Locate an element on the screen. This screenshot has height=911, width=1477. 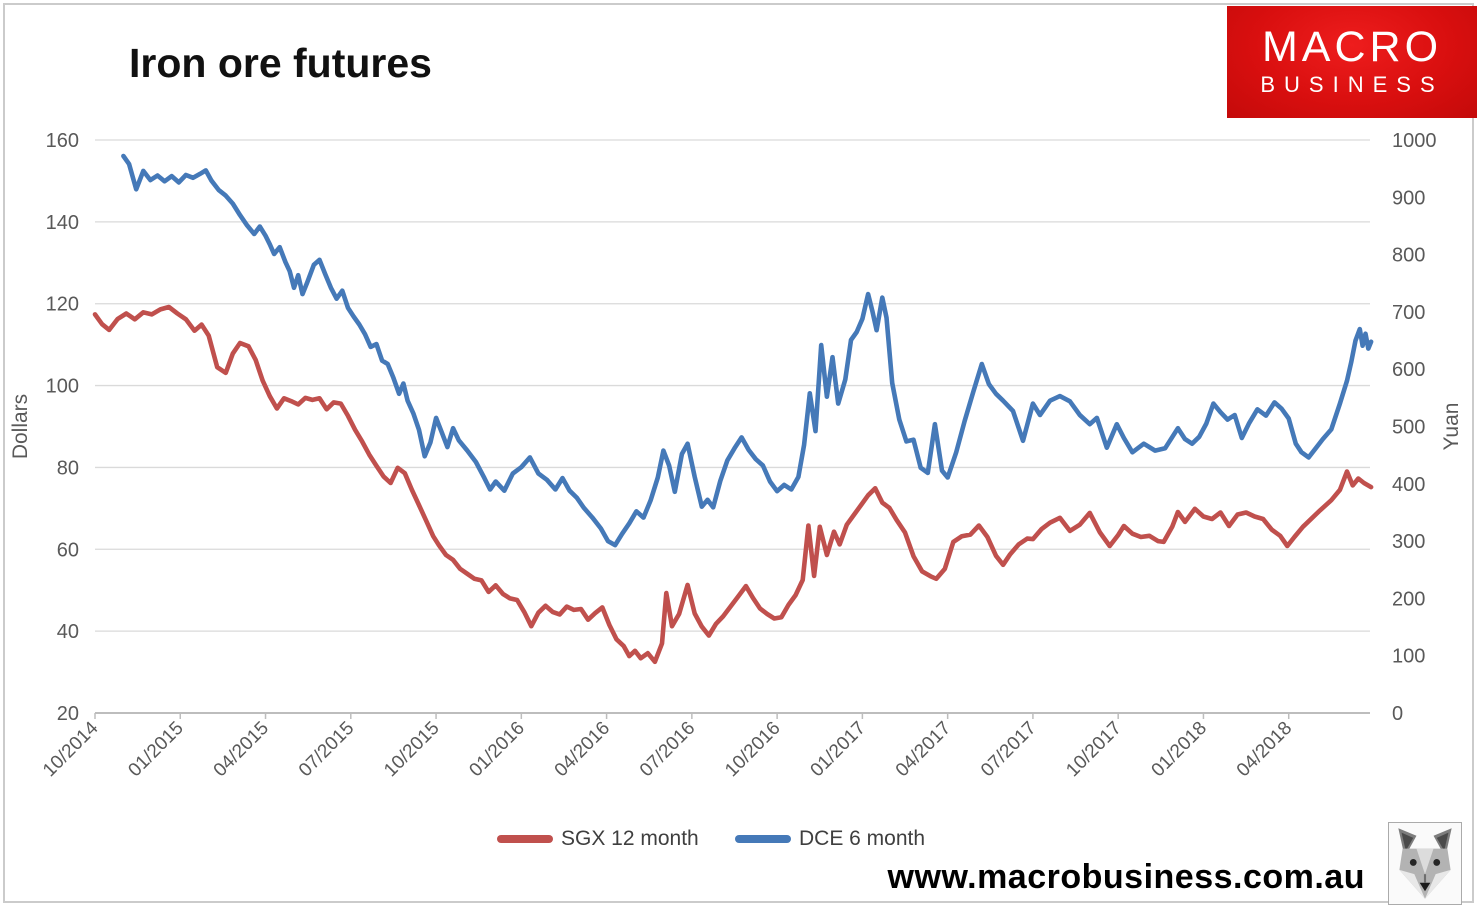
right-axis-tick-label: 700 is located at coordinates (1408, 313).